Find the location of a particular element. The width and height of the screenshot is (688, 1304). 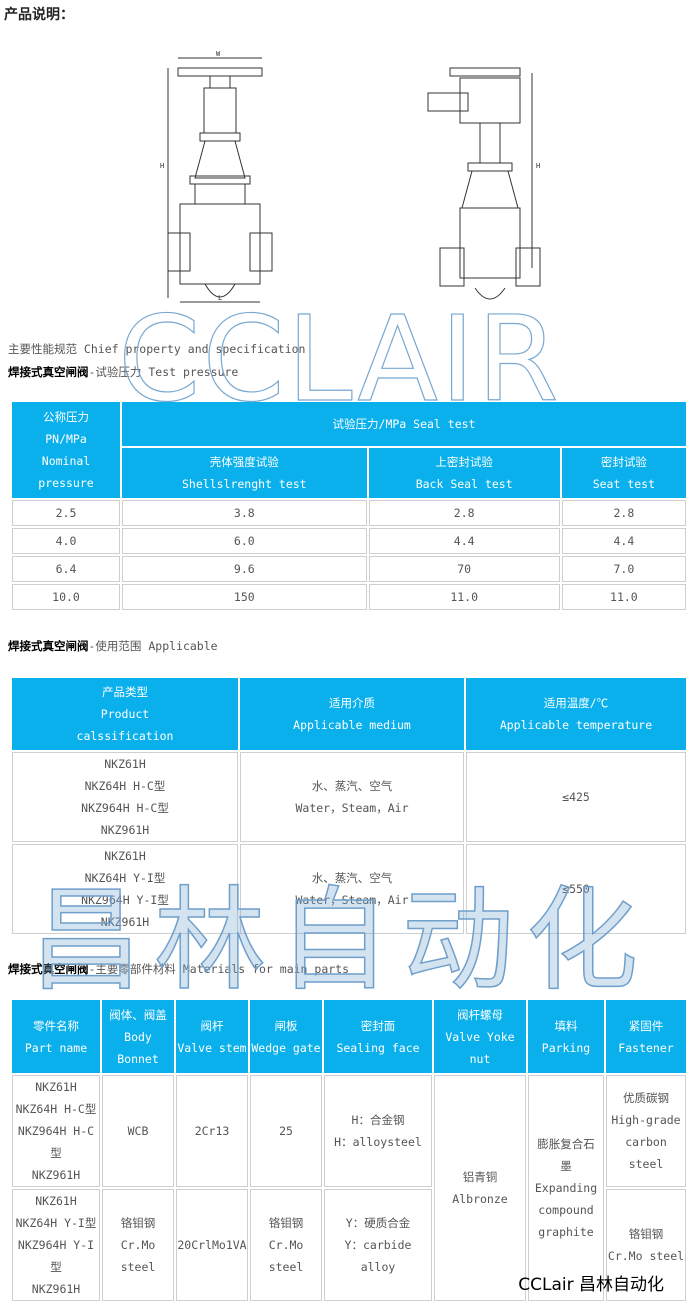

temp-cell: ≤425 is located at coordinates (576, 797).